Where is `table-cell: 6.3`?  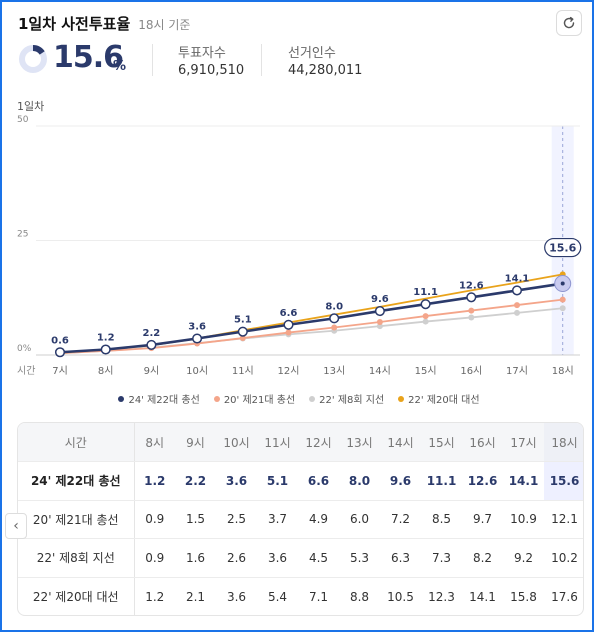
table-cell: 6.3 is located at coordinates (400, 558).